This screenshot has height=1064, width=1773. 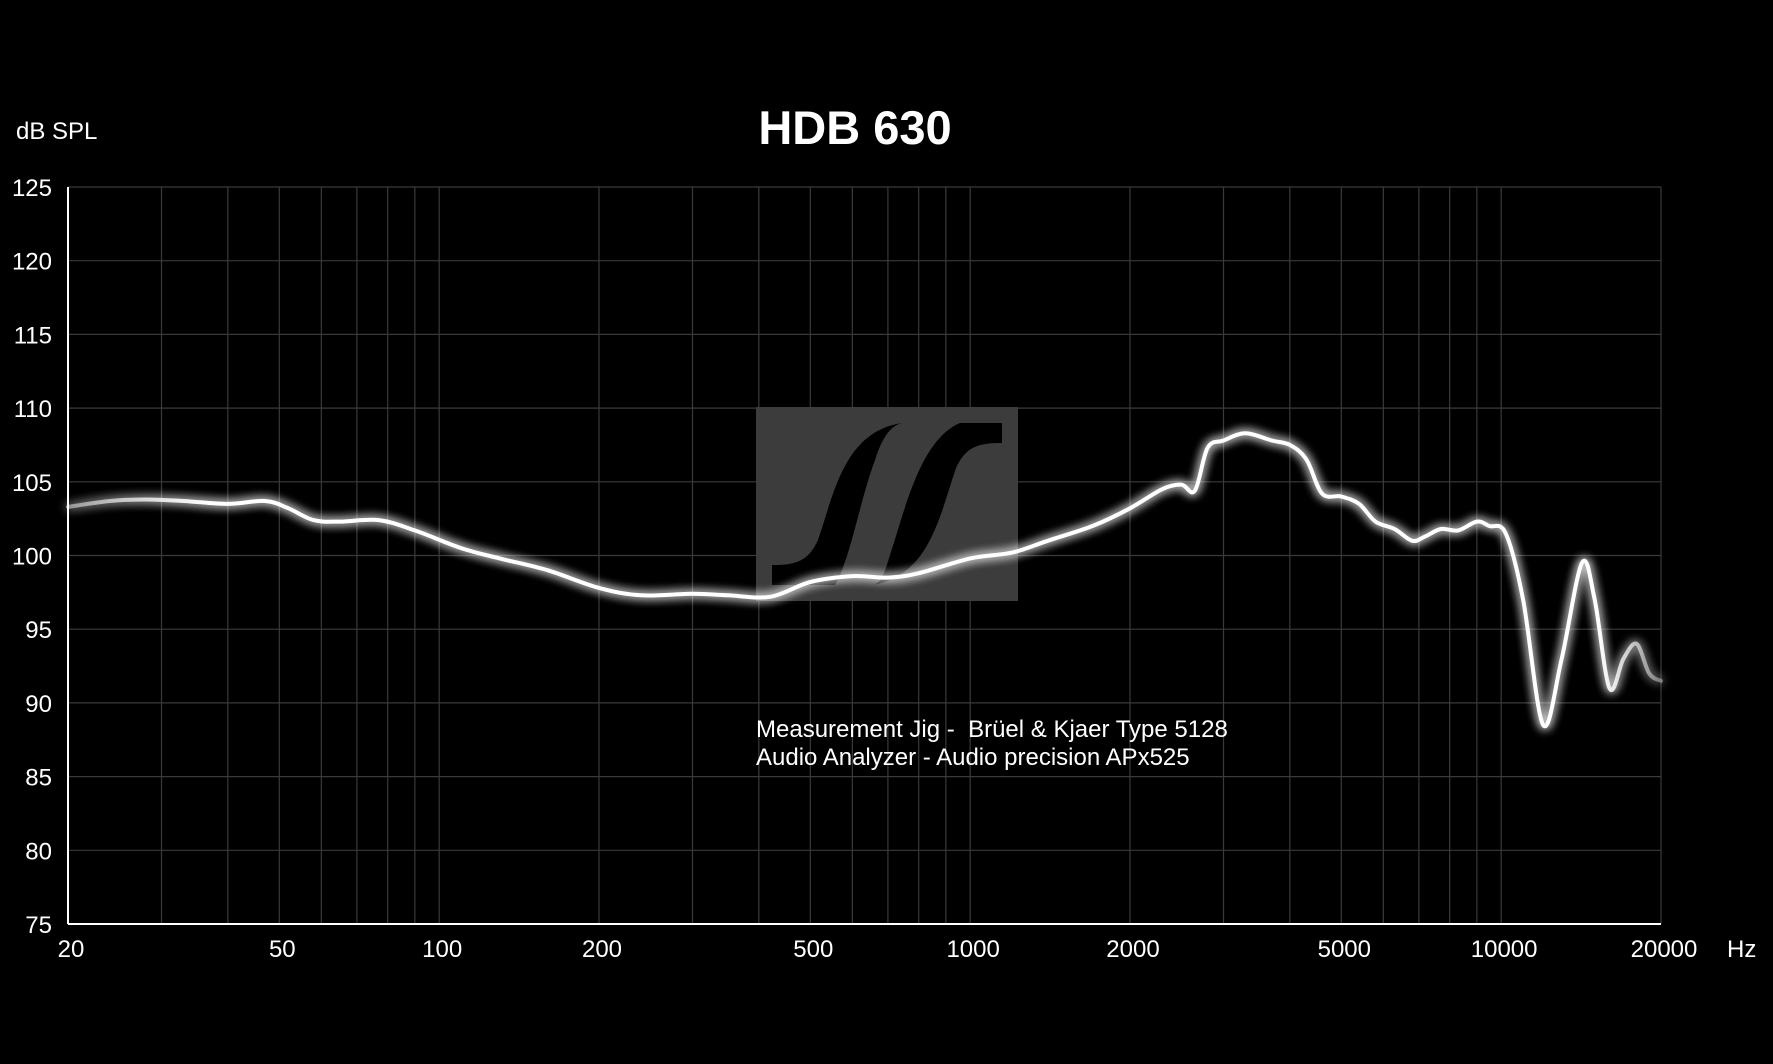 What do you see at coordinates (1504, 949) in the screenshot?
I see `x-tick-label: 10000` at bounding box center [1504, 949].